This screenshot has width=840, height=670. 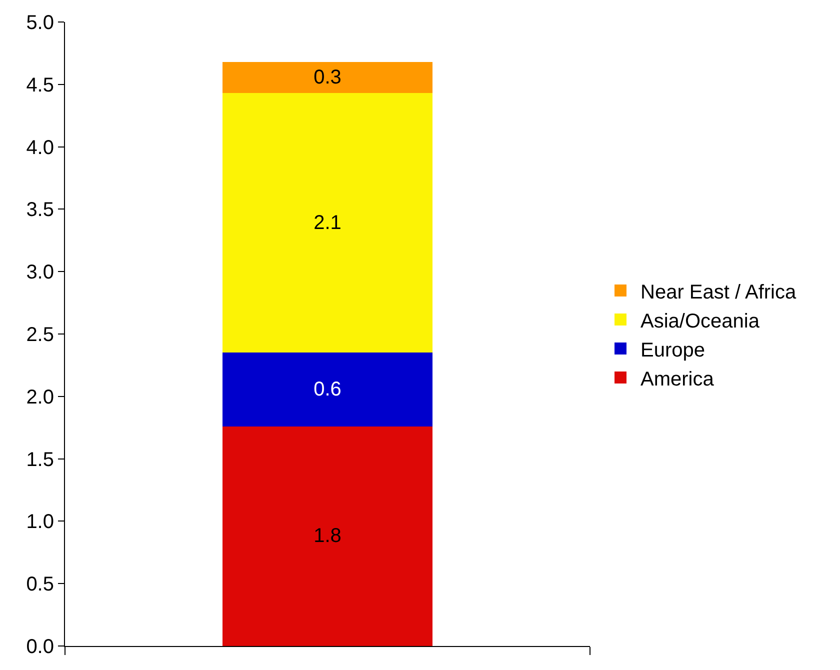 I want to click on data-label: 0.3, so click(x=328, y=77).